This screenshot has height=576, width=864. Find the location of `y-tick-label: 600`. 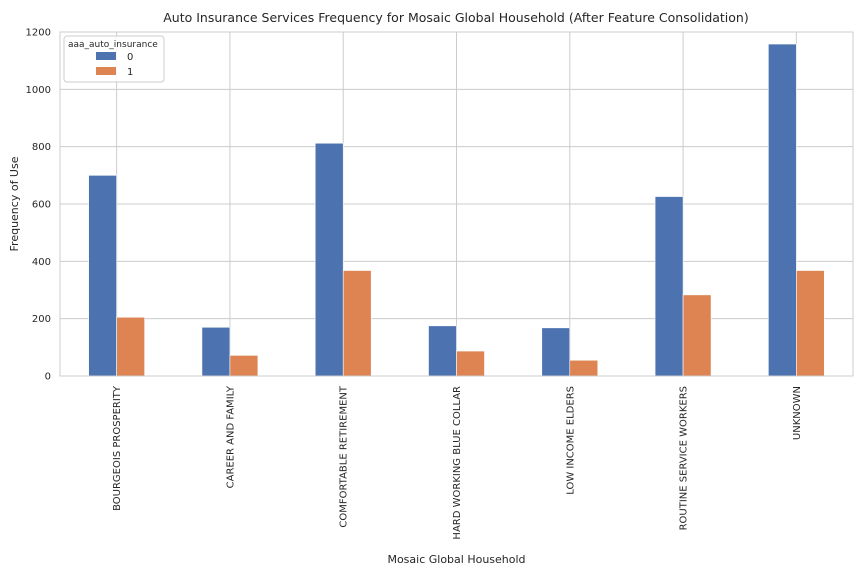

y-tick-label: 600 is located at coordinates (41, 205).